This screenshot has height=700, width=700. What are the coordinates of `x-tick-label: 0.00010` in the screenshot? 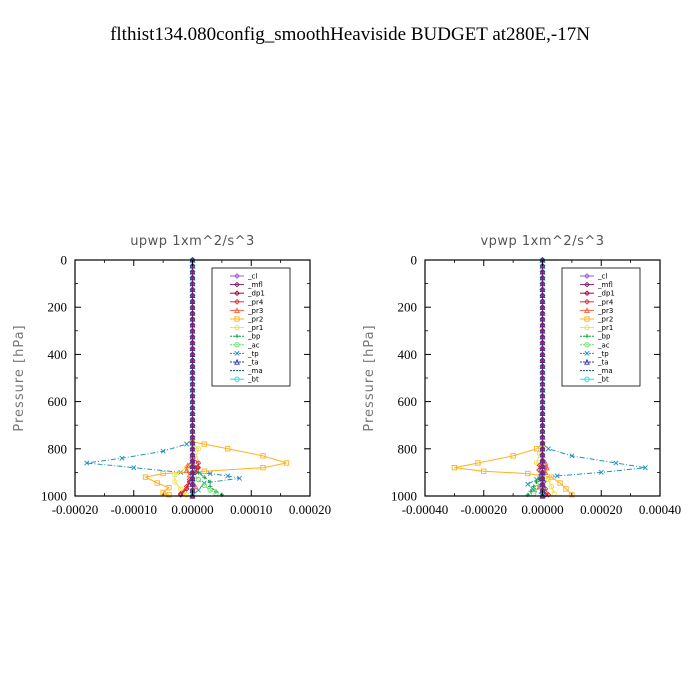 It's located at (251, 509).